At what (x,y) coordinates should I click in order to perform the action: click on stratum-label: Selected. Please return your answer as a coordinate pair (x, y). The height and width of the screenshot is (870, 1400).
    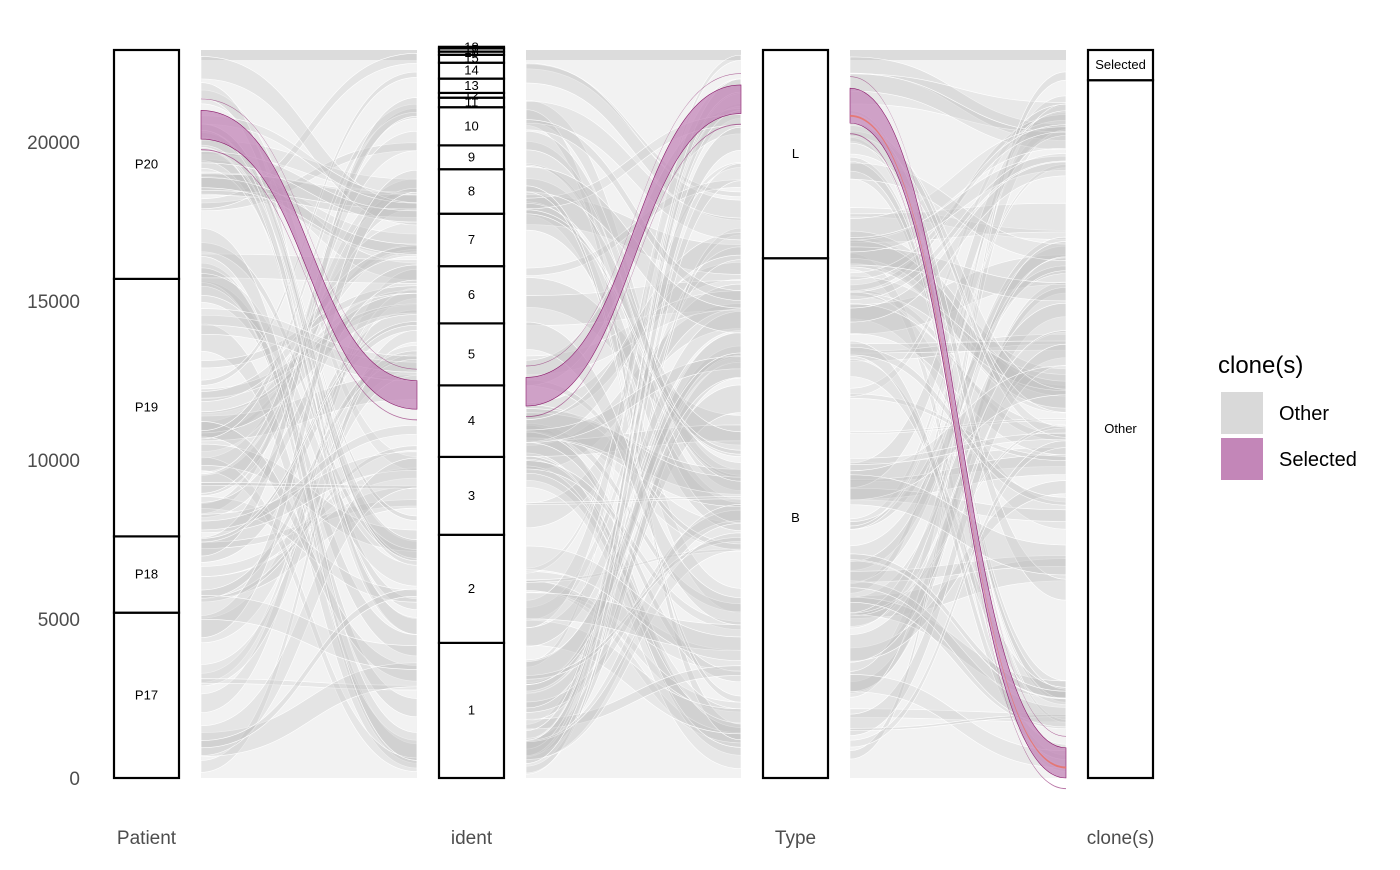
    Looking at the image, I should click on (1120, 64).